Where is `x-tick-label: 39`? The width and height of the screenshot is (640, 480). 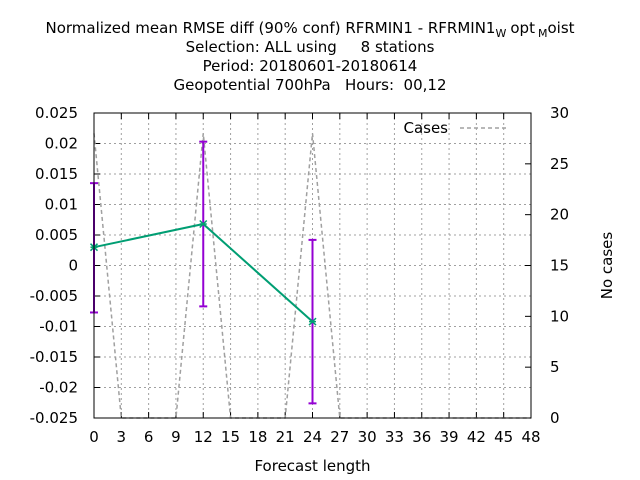
x-tick-label: 39 is located at coordinates (449, 437).